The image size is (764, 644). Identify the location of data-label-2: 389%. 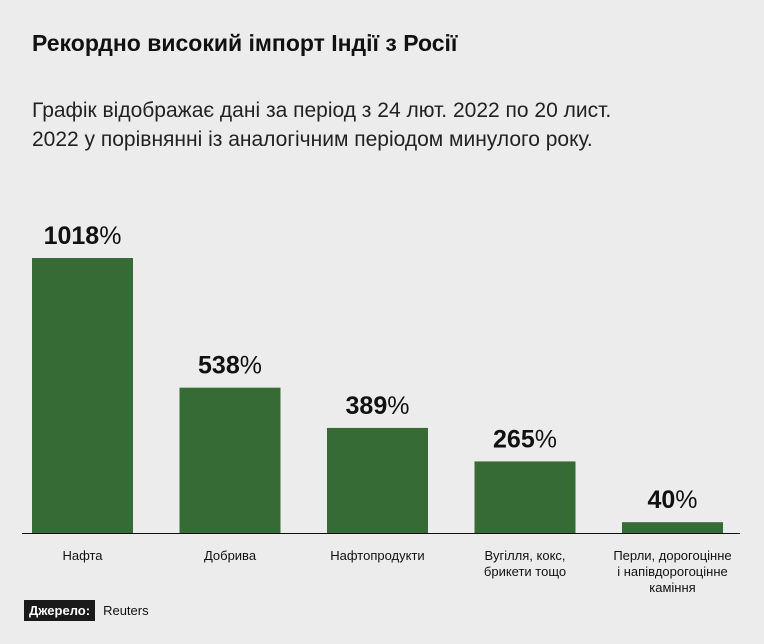
(378, 406).